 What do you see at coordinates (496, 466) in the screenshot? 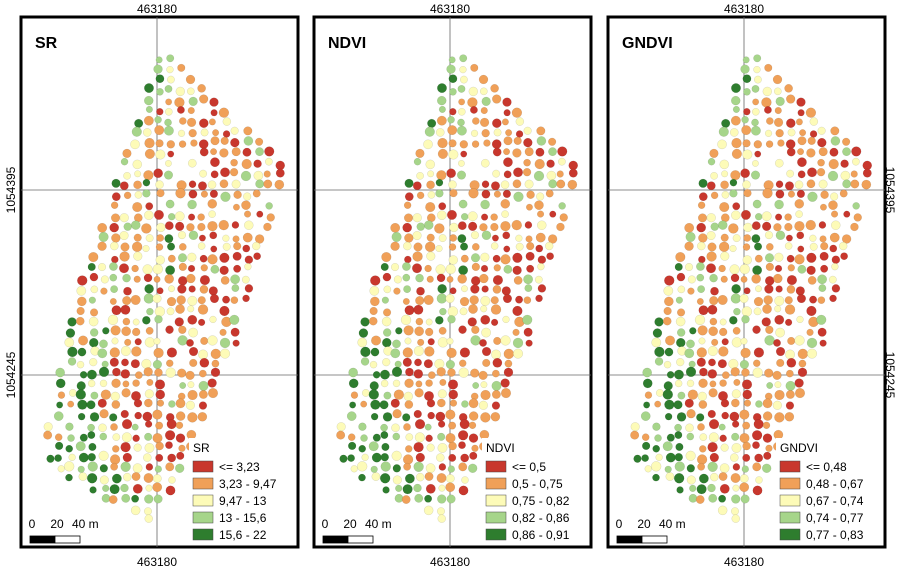
I see `legend-swatch` at bounding box center [496, 466].